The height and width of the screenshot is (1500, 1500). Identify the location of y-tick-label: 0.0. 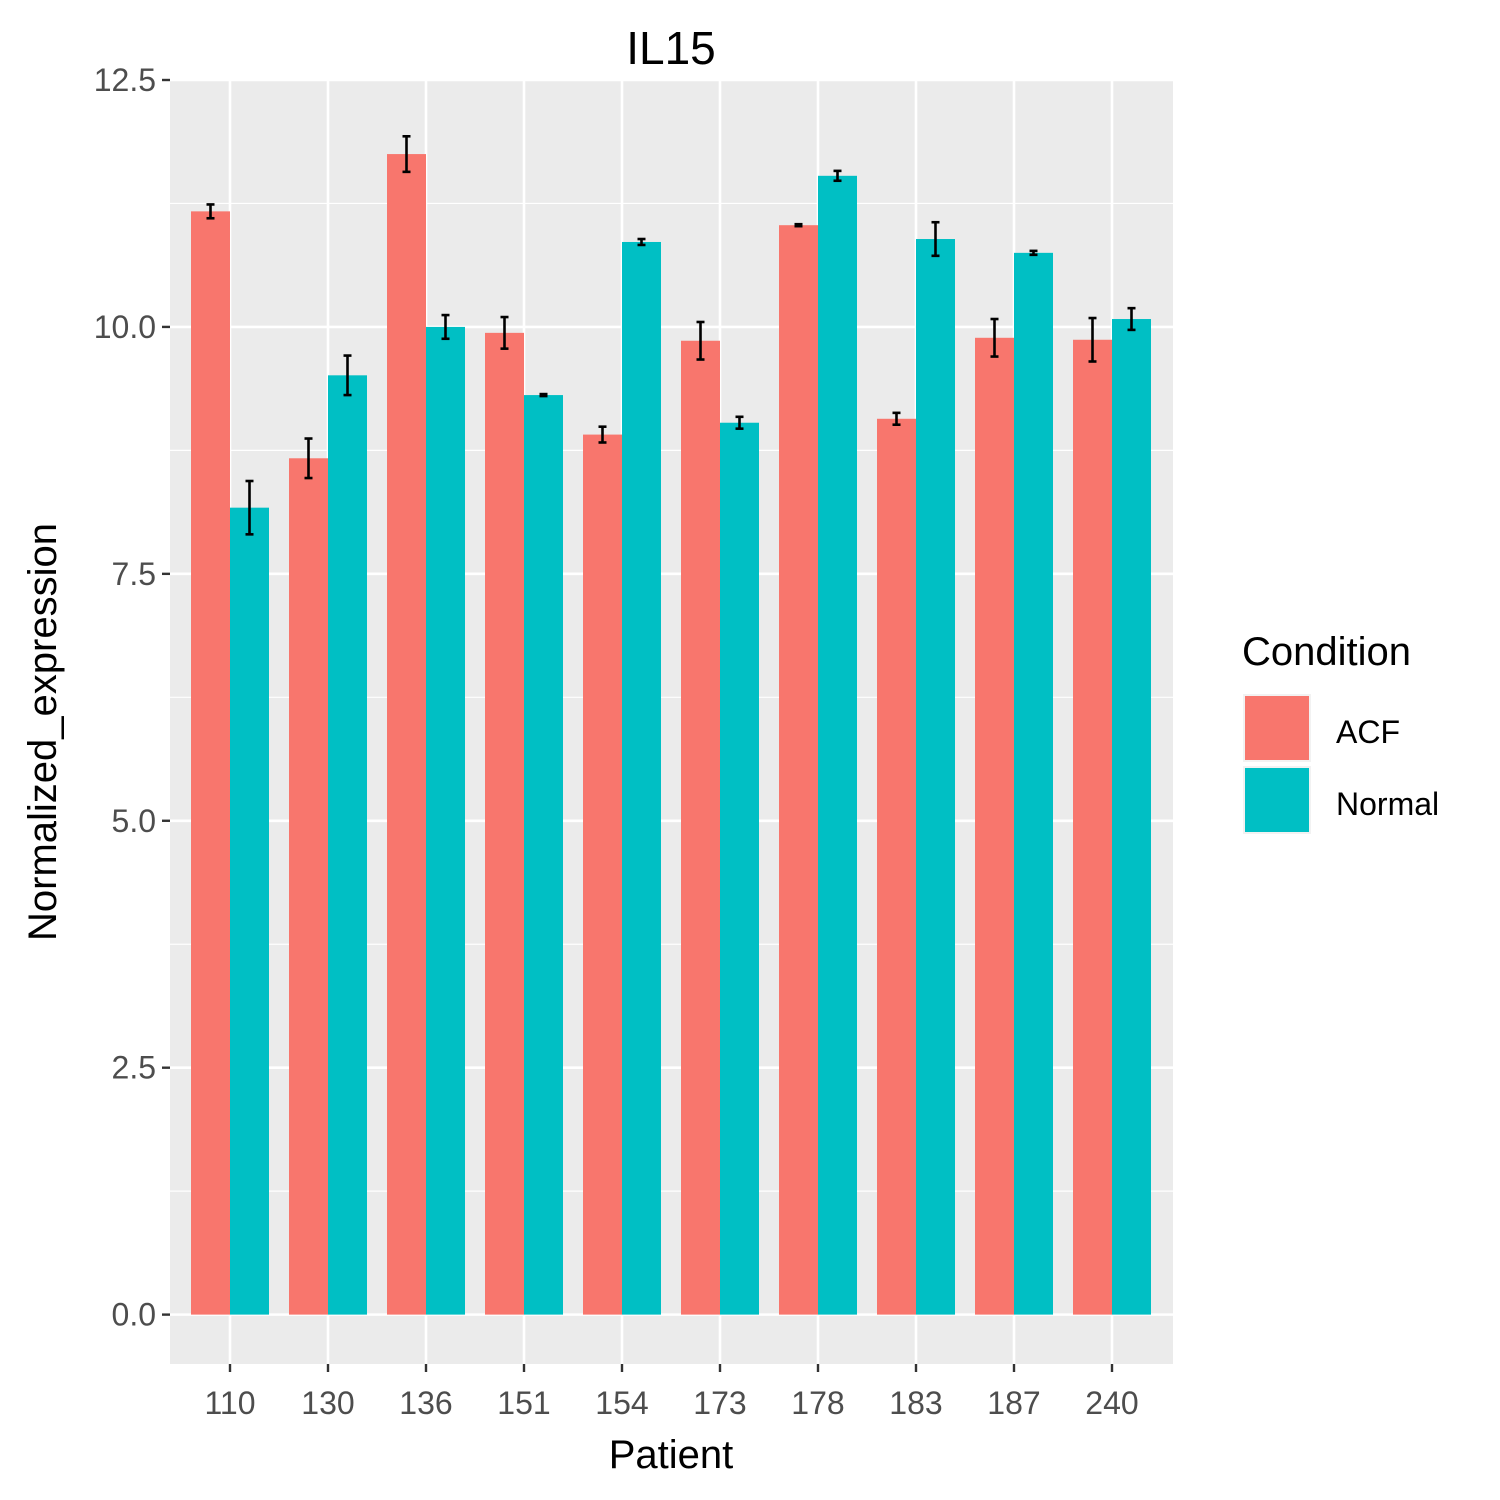
(134, 1315).